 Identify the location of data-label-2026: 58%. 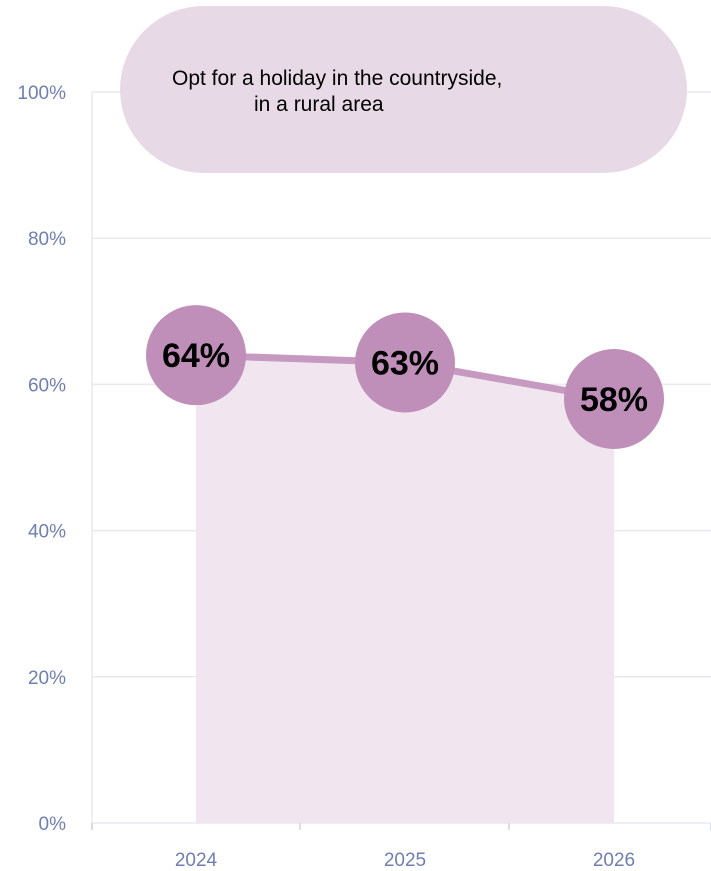
(614, 400).